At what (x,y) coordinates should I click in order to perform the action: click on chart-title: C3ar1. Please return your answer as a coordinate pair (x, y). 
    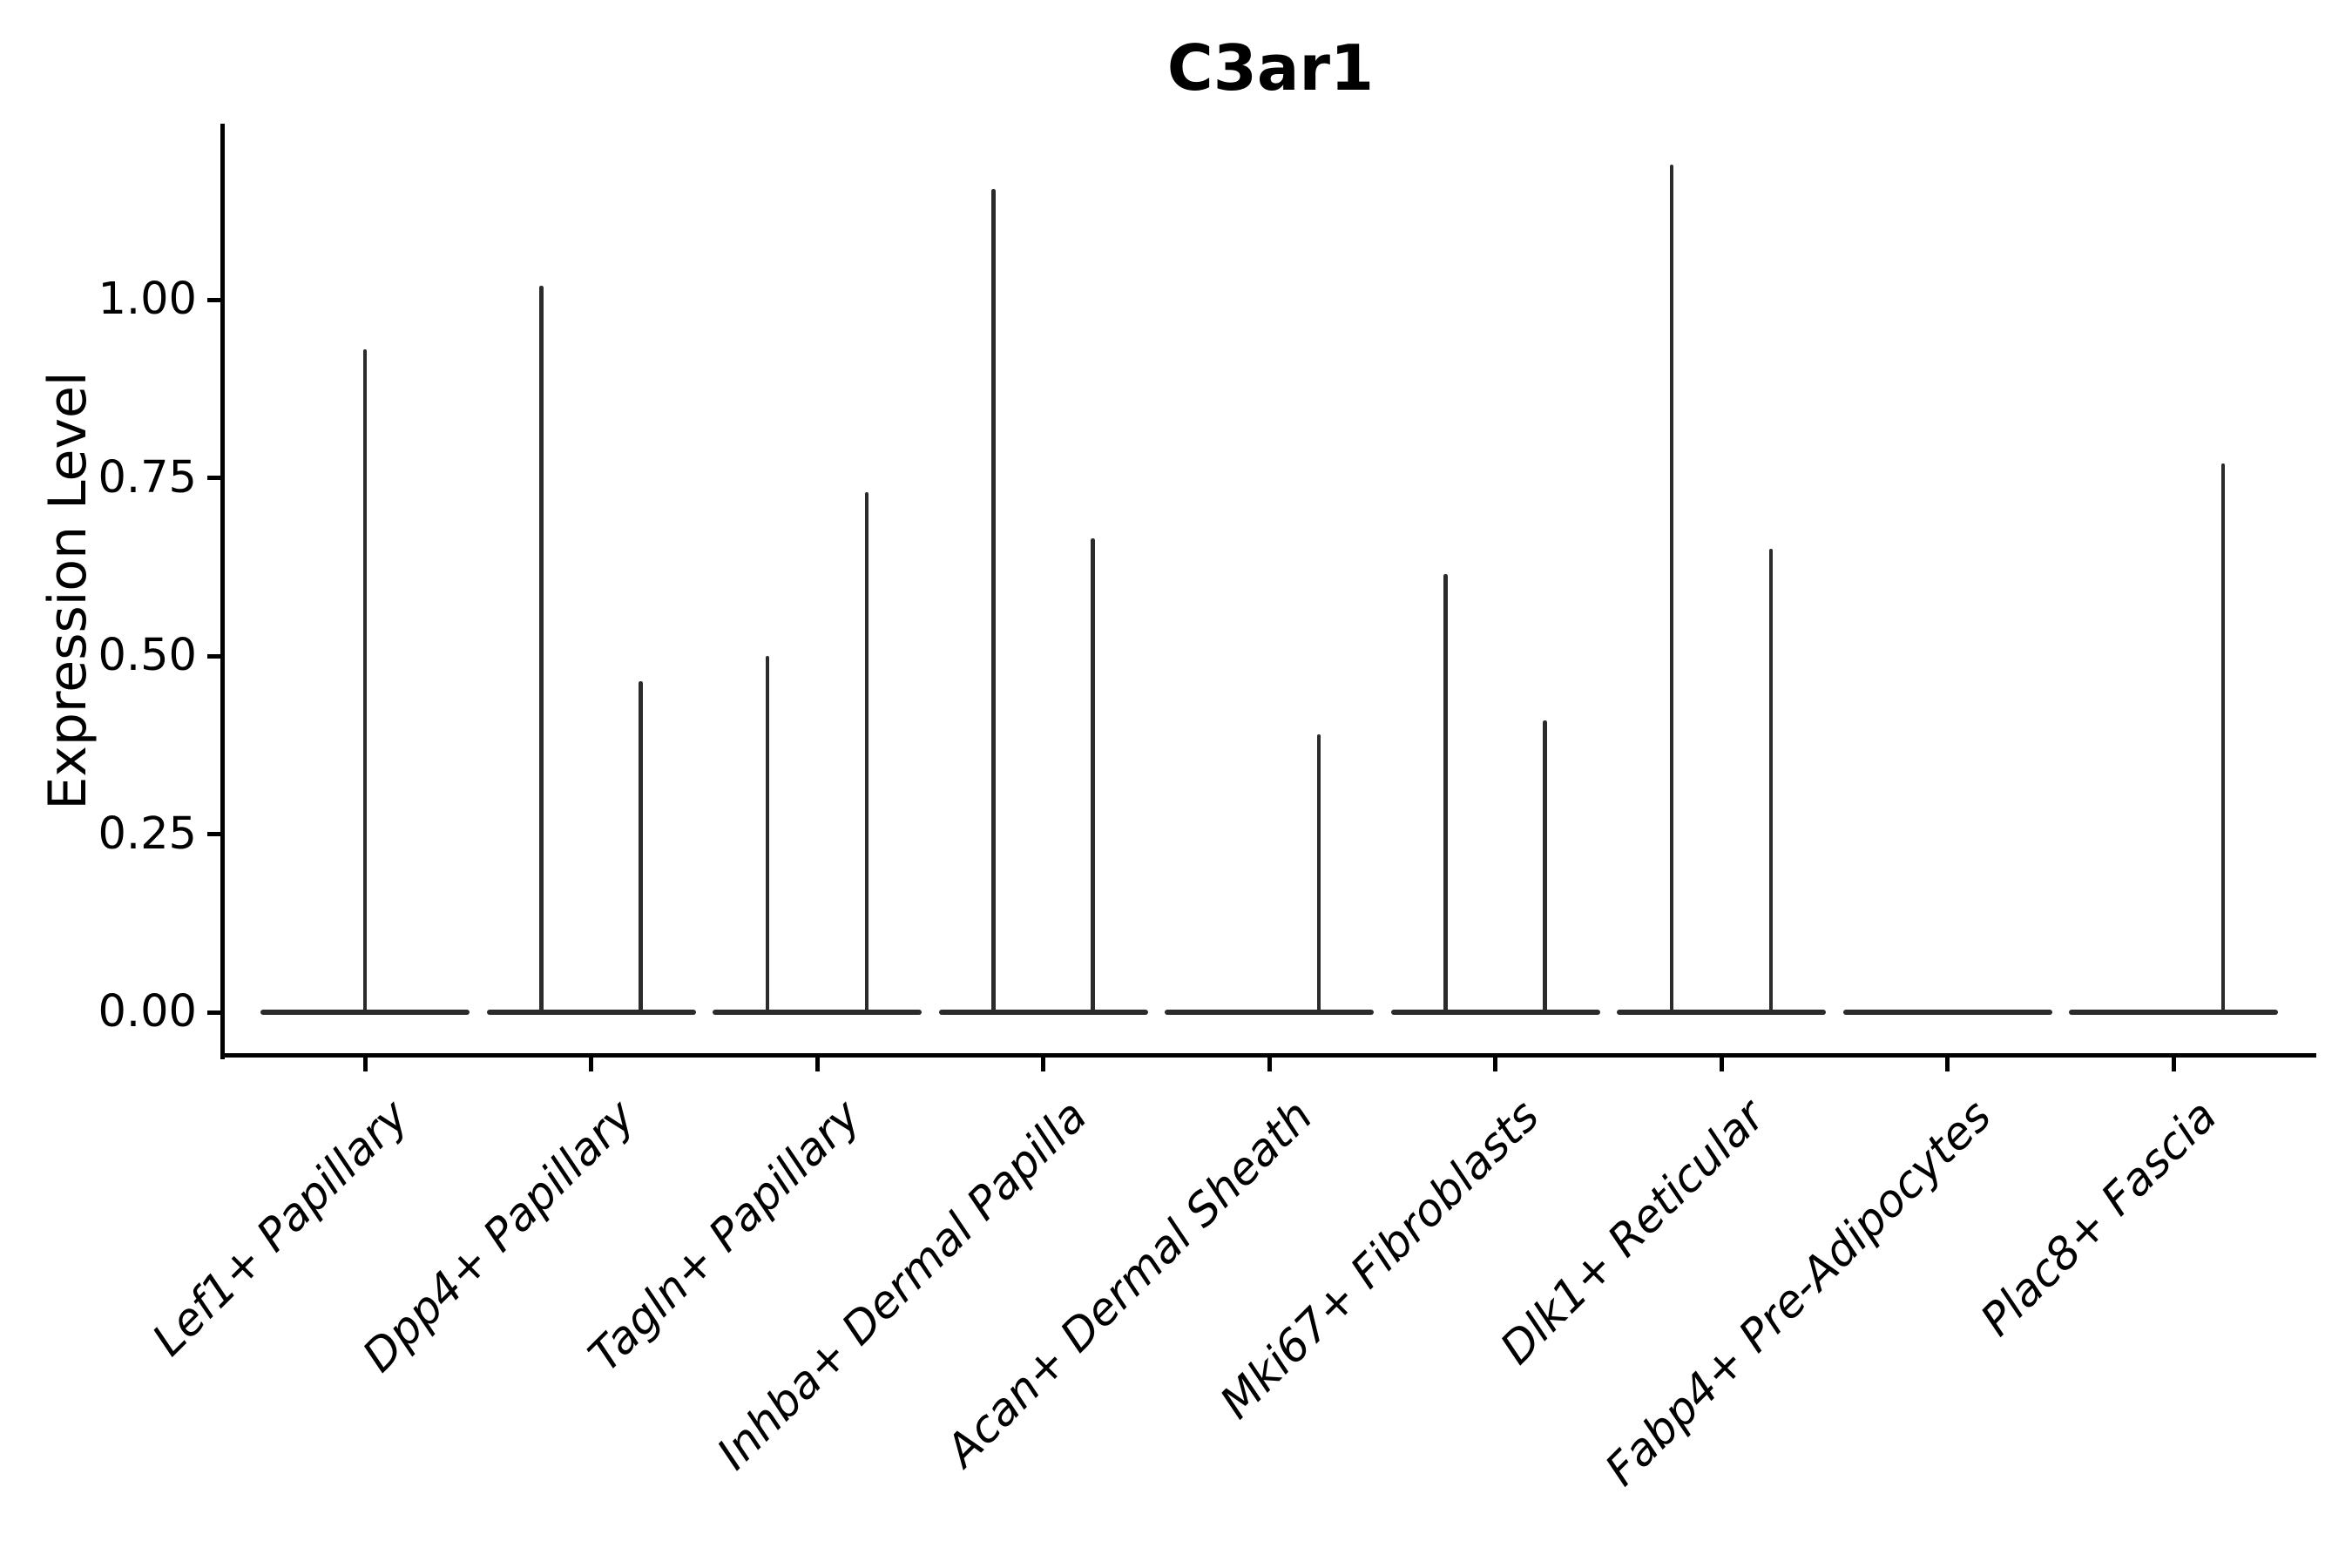
    Looking at the image, I should click on (1270, 68).